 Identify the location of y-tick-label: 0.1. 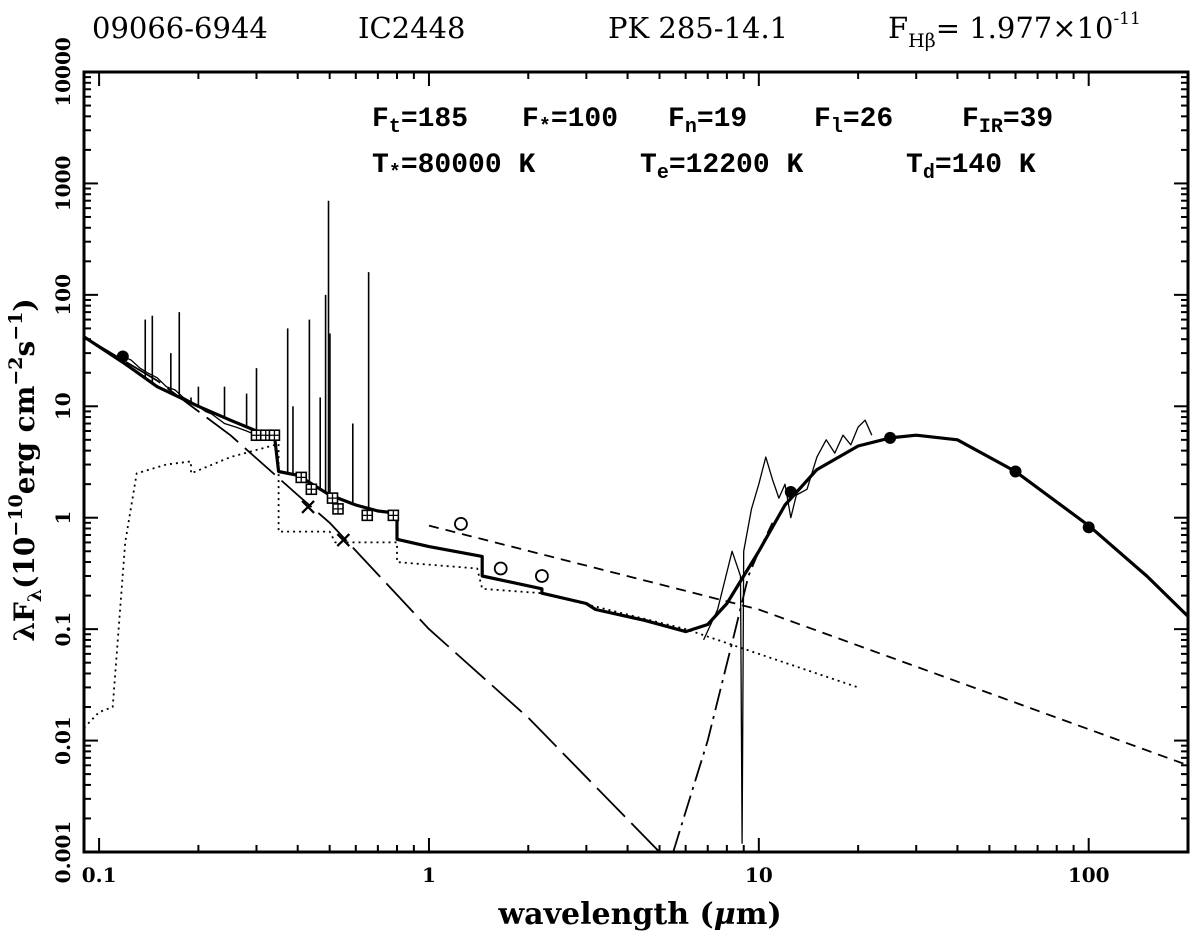
(63, 629).